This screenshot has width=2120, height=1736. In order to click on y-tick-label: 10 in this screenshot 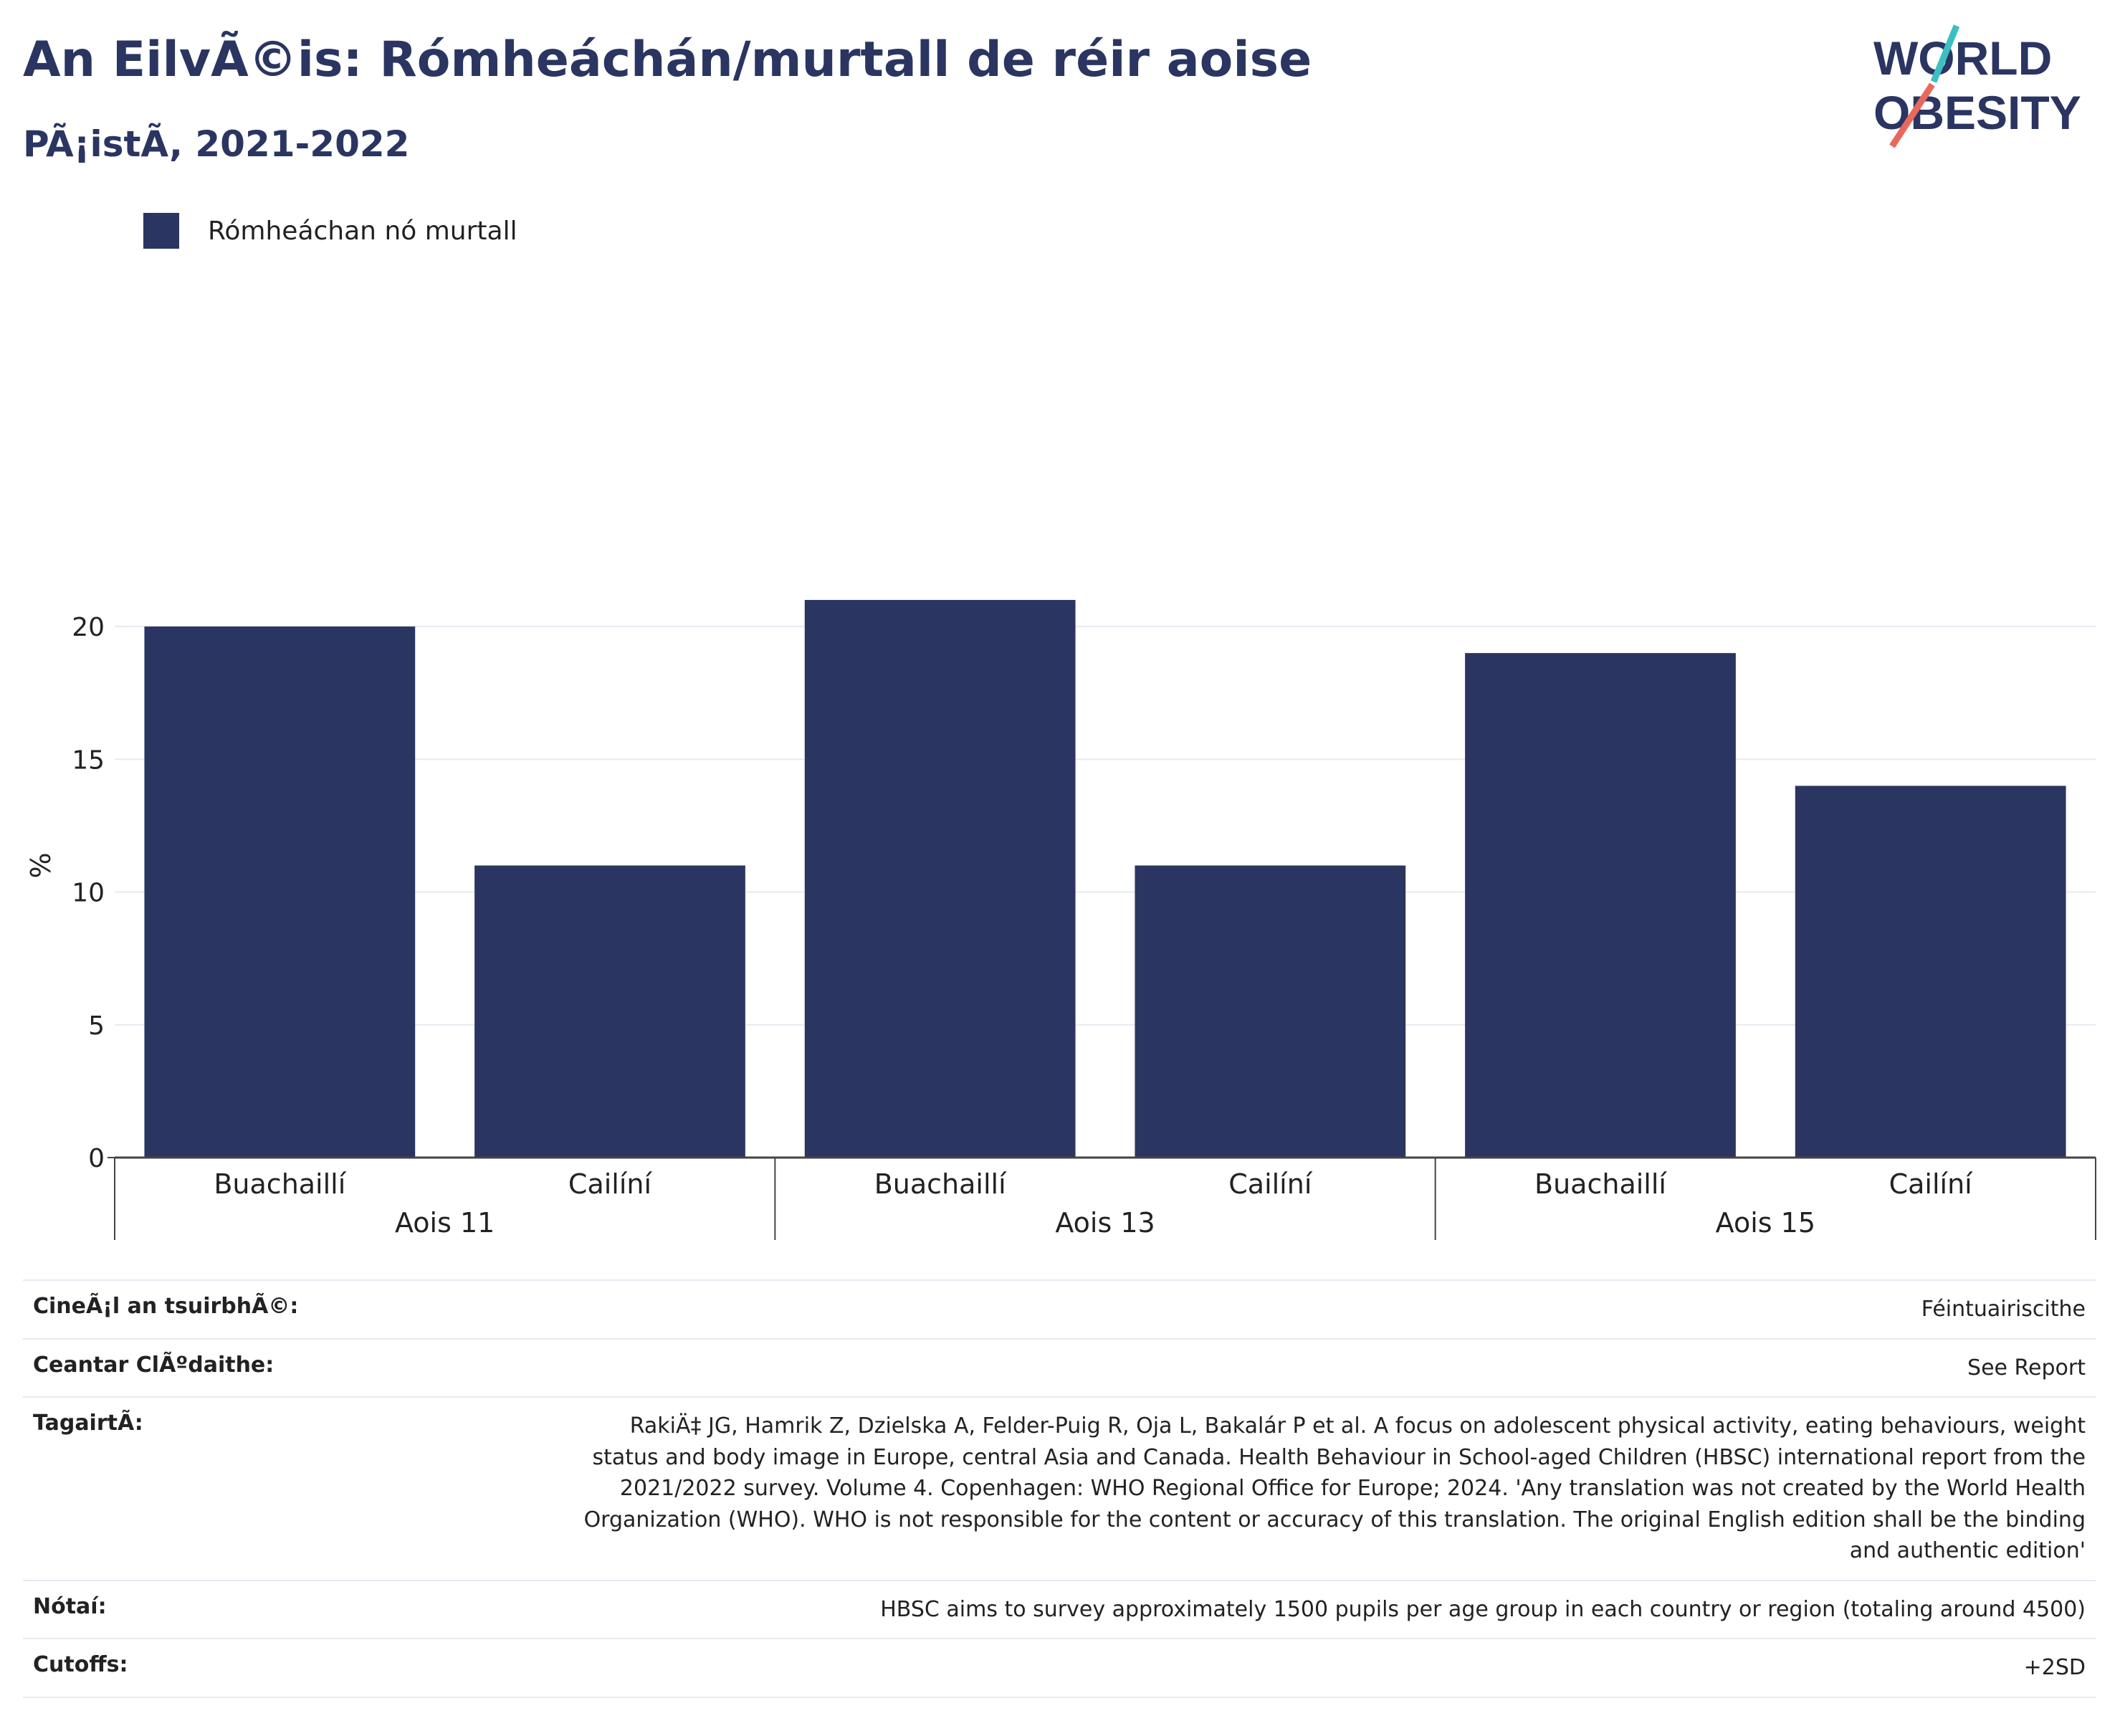, I will do `click(89, 893)`.